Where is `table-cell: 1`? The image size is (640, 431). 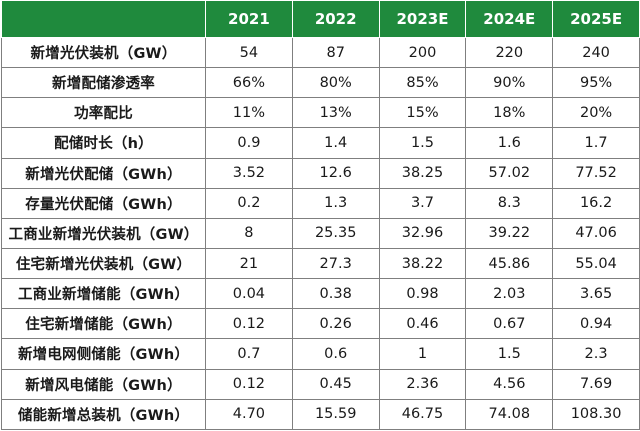 table-cell: 1 is located at coordinates (422, 354).